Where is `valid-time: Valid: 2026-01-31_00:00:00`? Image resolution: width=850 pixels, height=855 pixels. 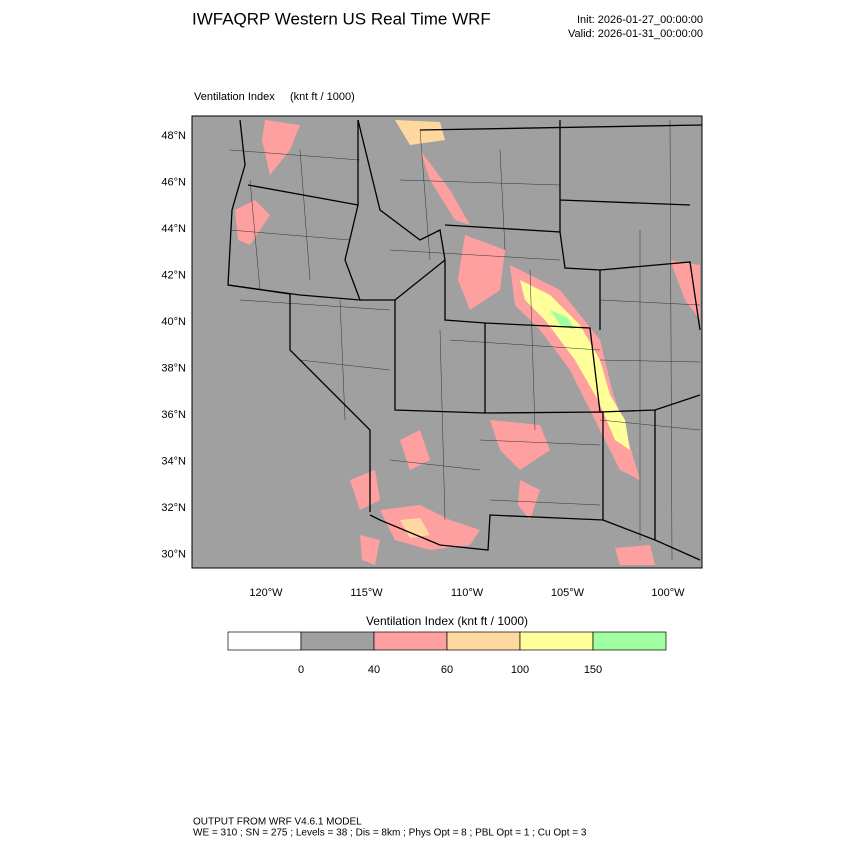 valid-time: Valid: 2026-01-31_00:00:00 is located at coordinates (635, 34).